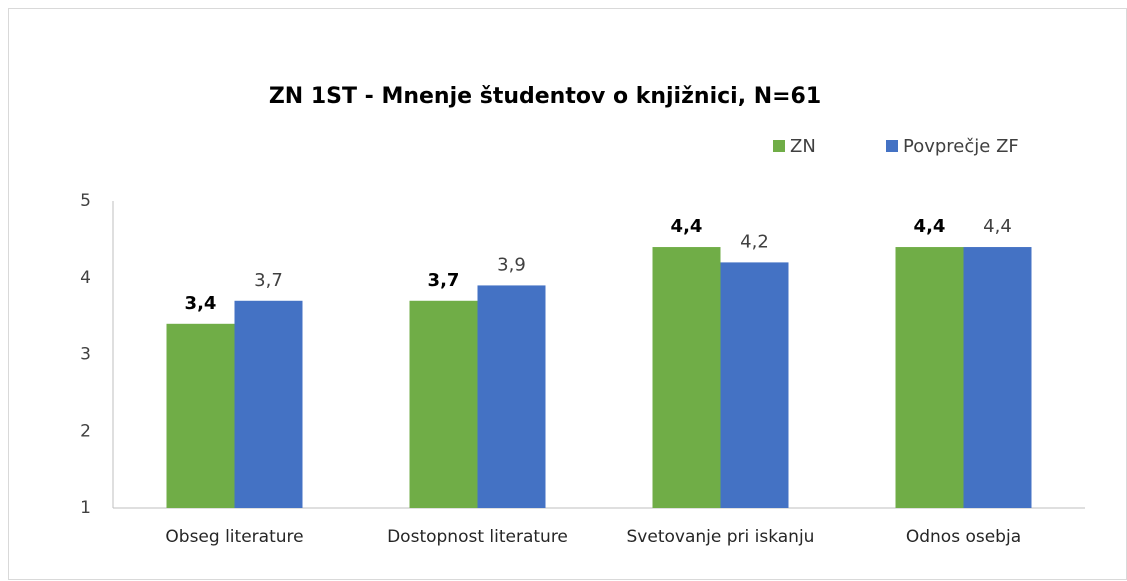 The height and width of the screenshot is (581, 1127). What do you see at coordinates (511, 264) in the screenshot?
I see `value-label: 3,9` at bounding box center [511, 264].